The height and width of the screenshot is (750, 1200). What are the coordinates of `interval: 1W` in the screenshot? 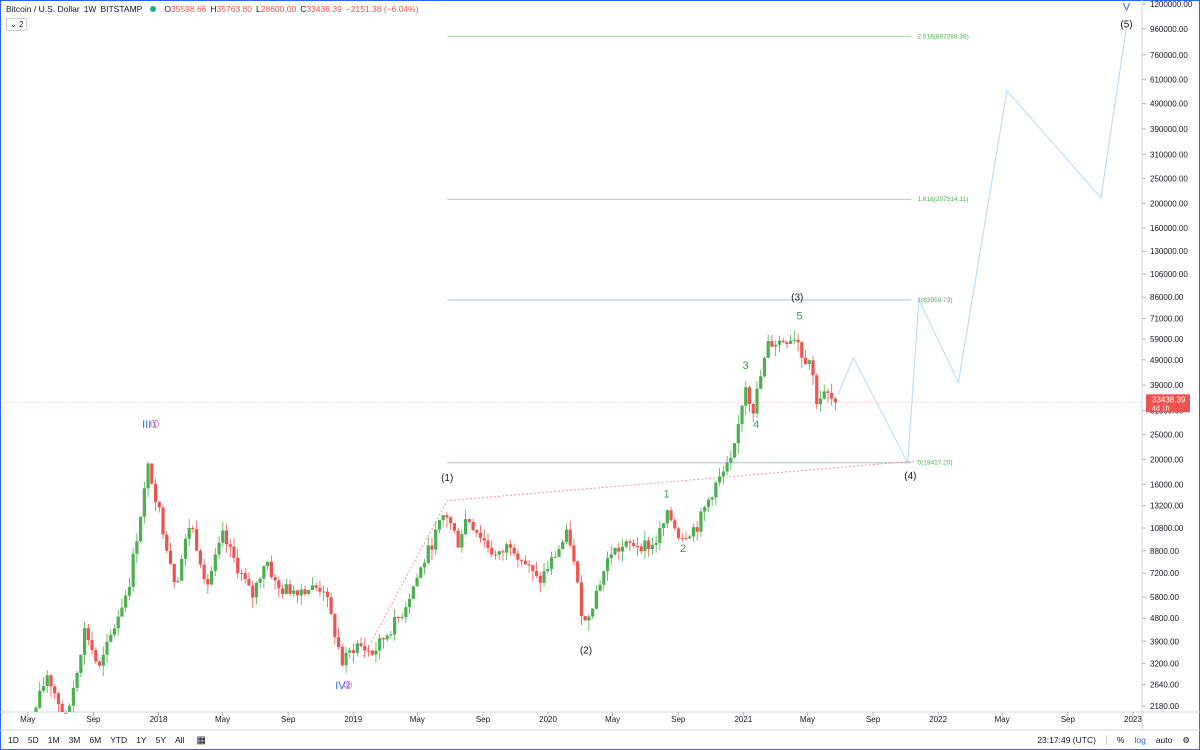 It's located at (90, 9).